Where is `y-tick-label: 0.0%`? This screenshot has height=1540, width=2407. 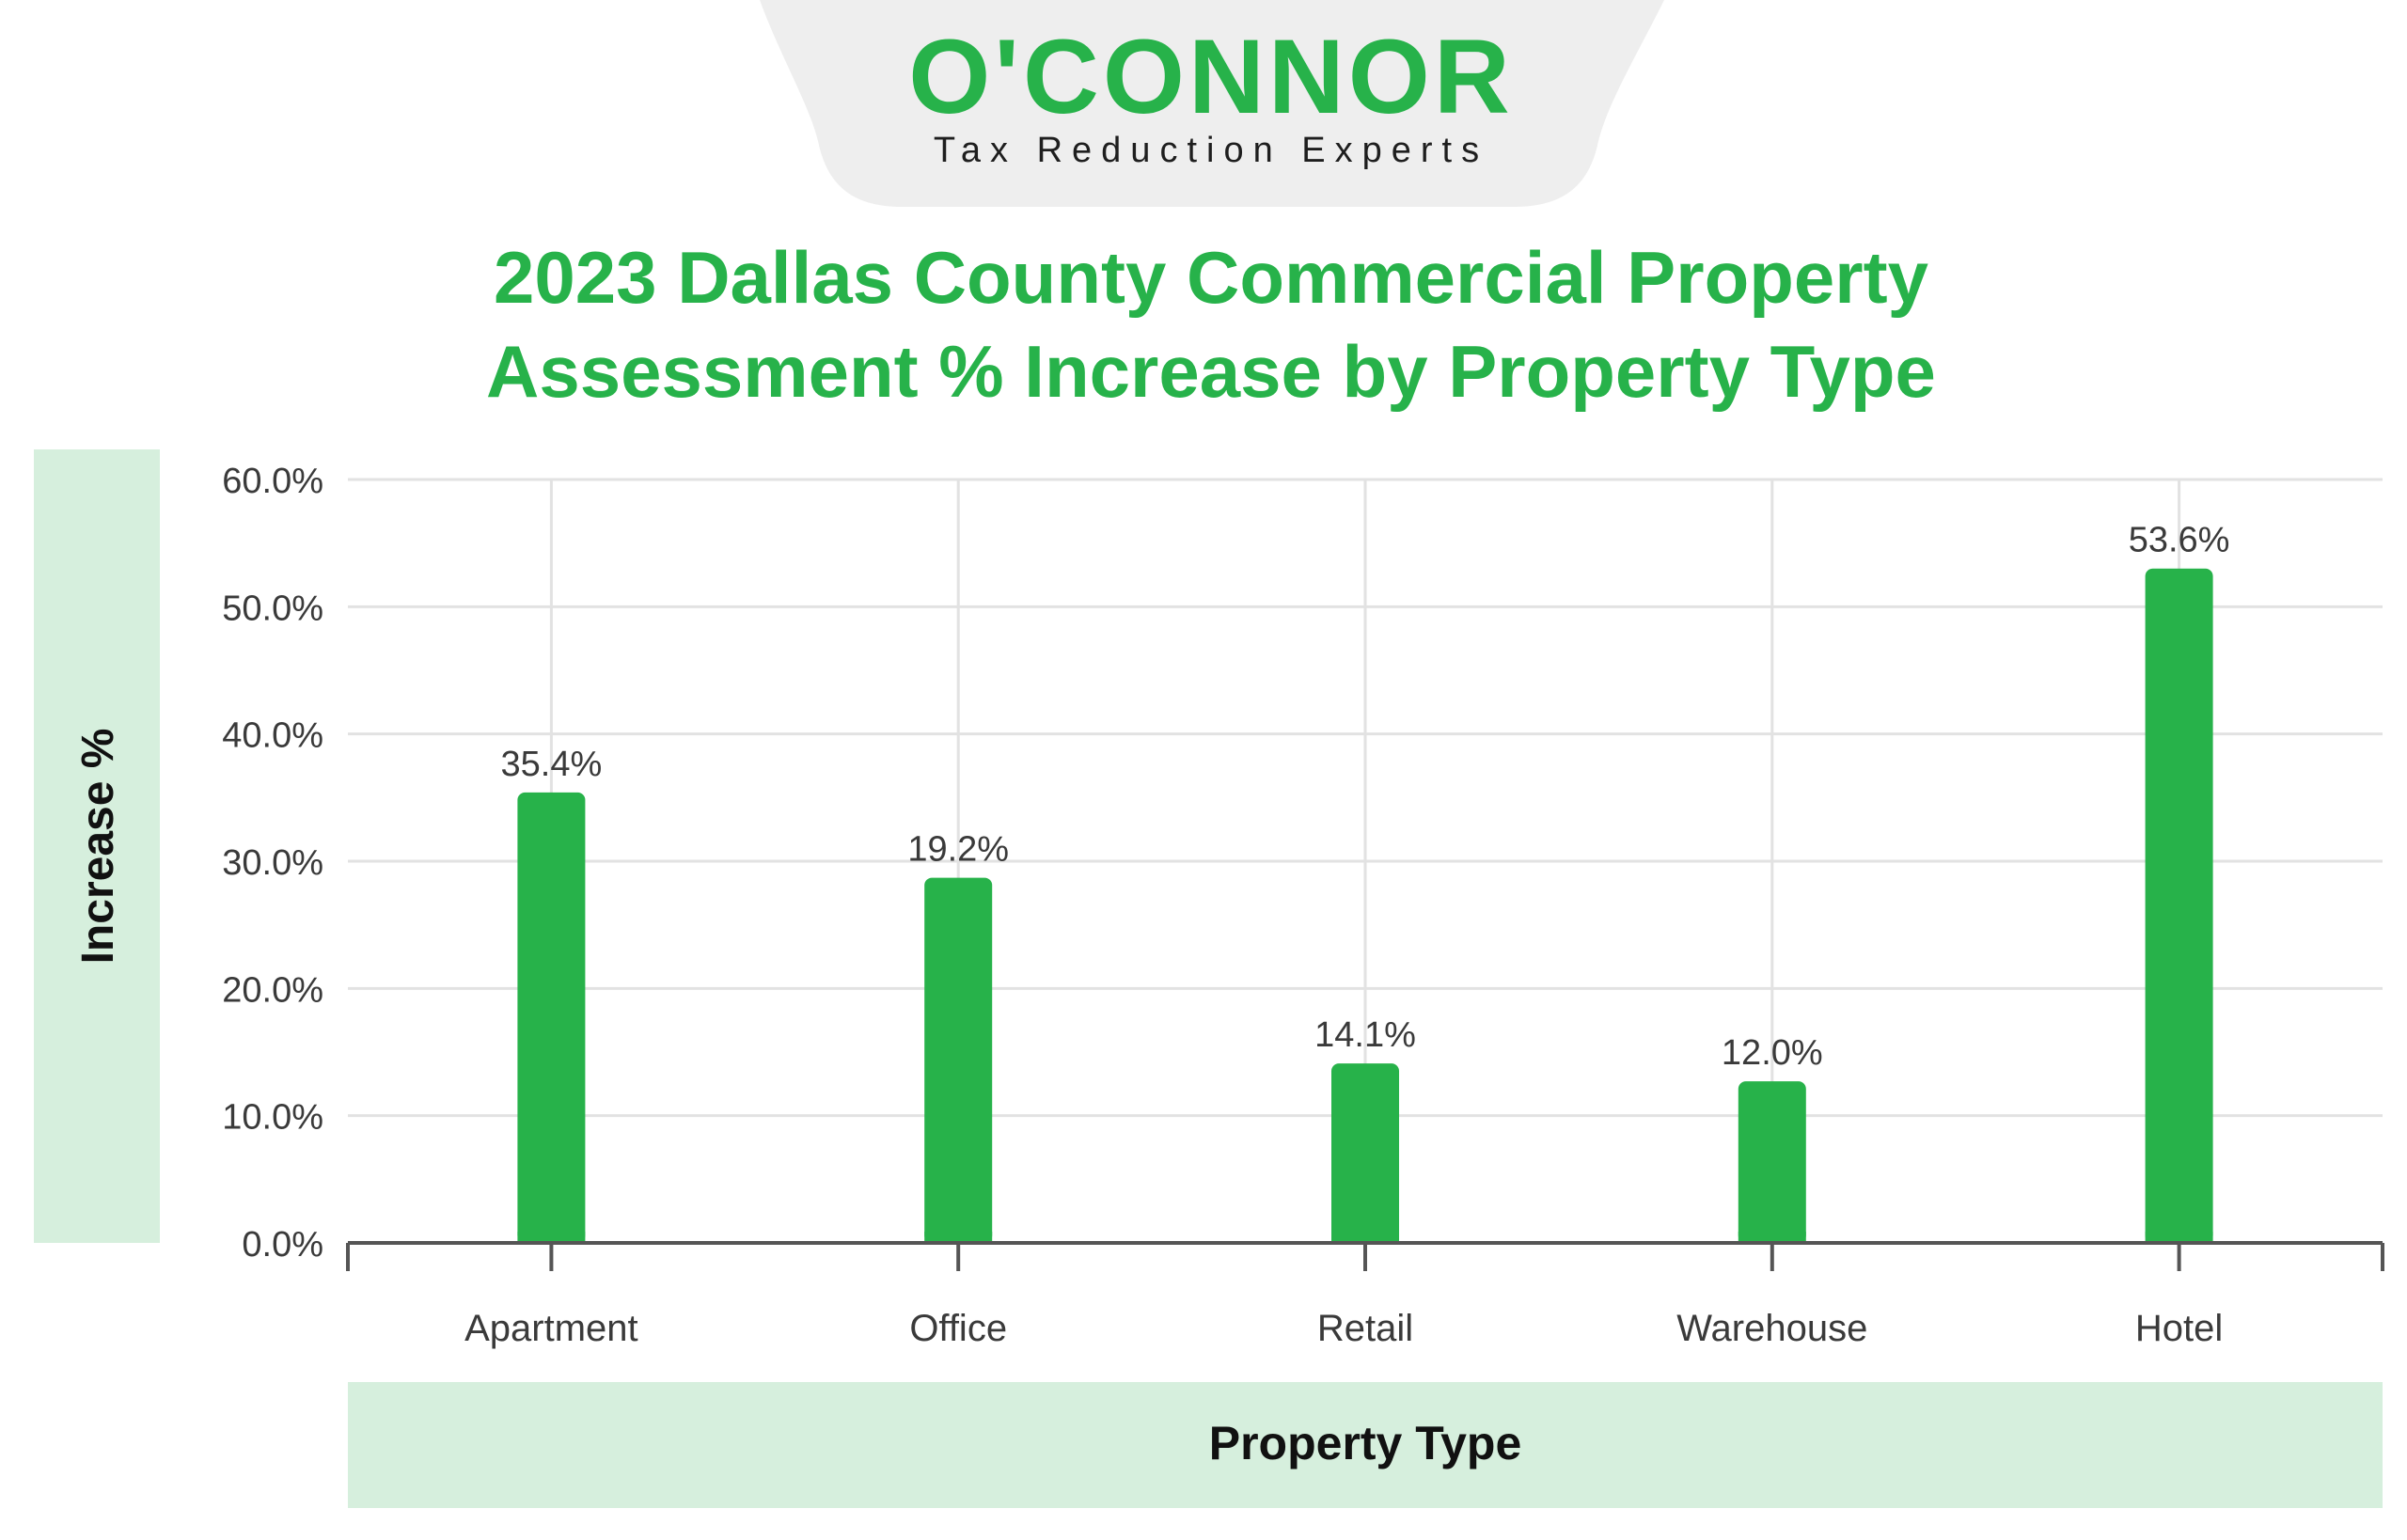
y-tick-label: 0.0% is located at coordinates (282, 1245).